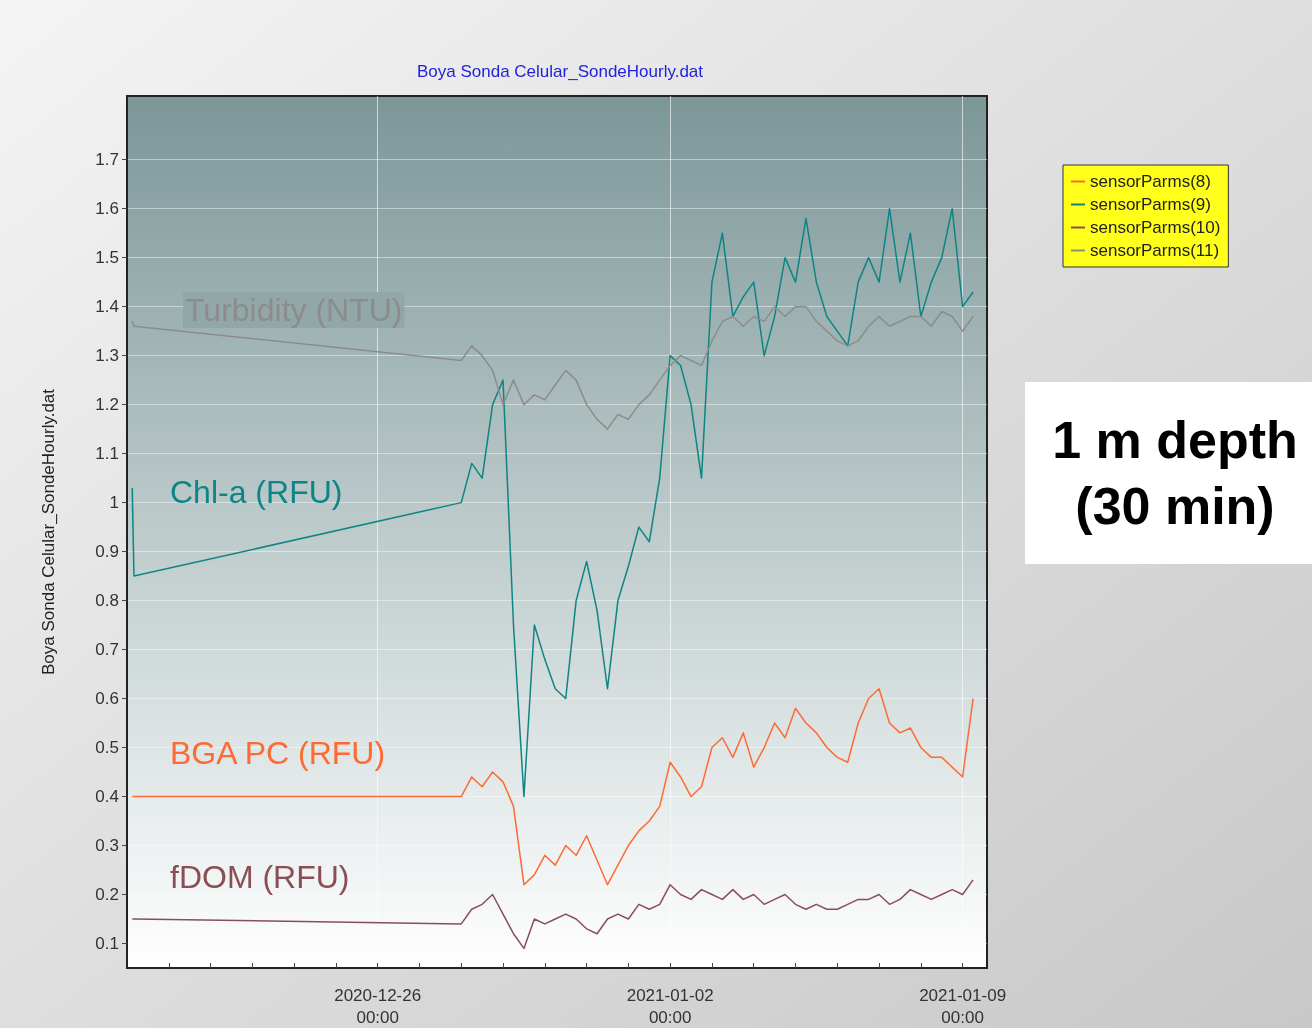  What do you see at coordinates (278, 753) in the screenshot?
I see `annotation: BGA PC (RFU)` at bounding box center [278, 753].